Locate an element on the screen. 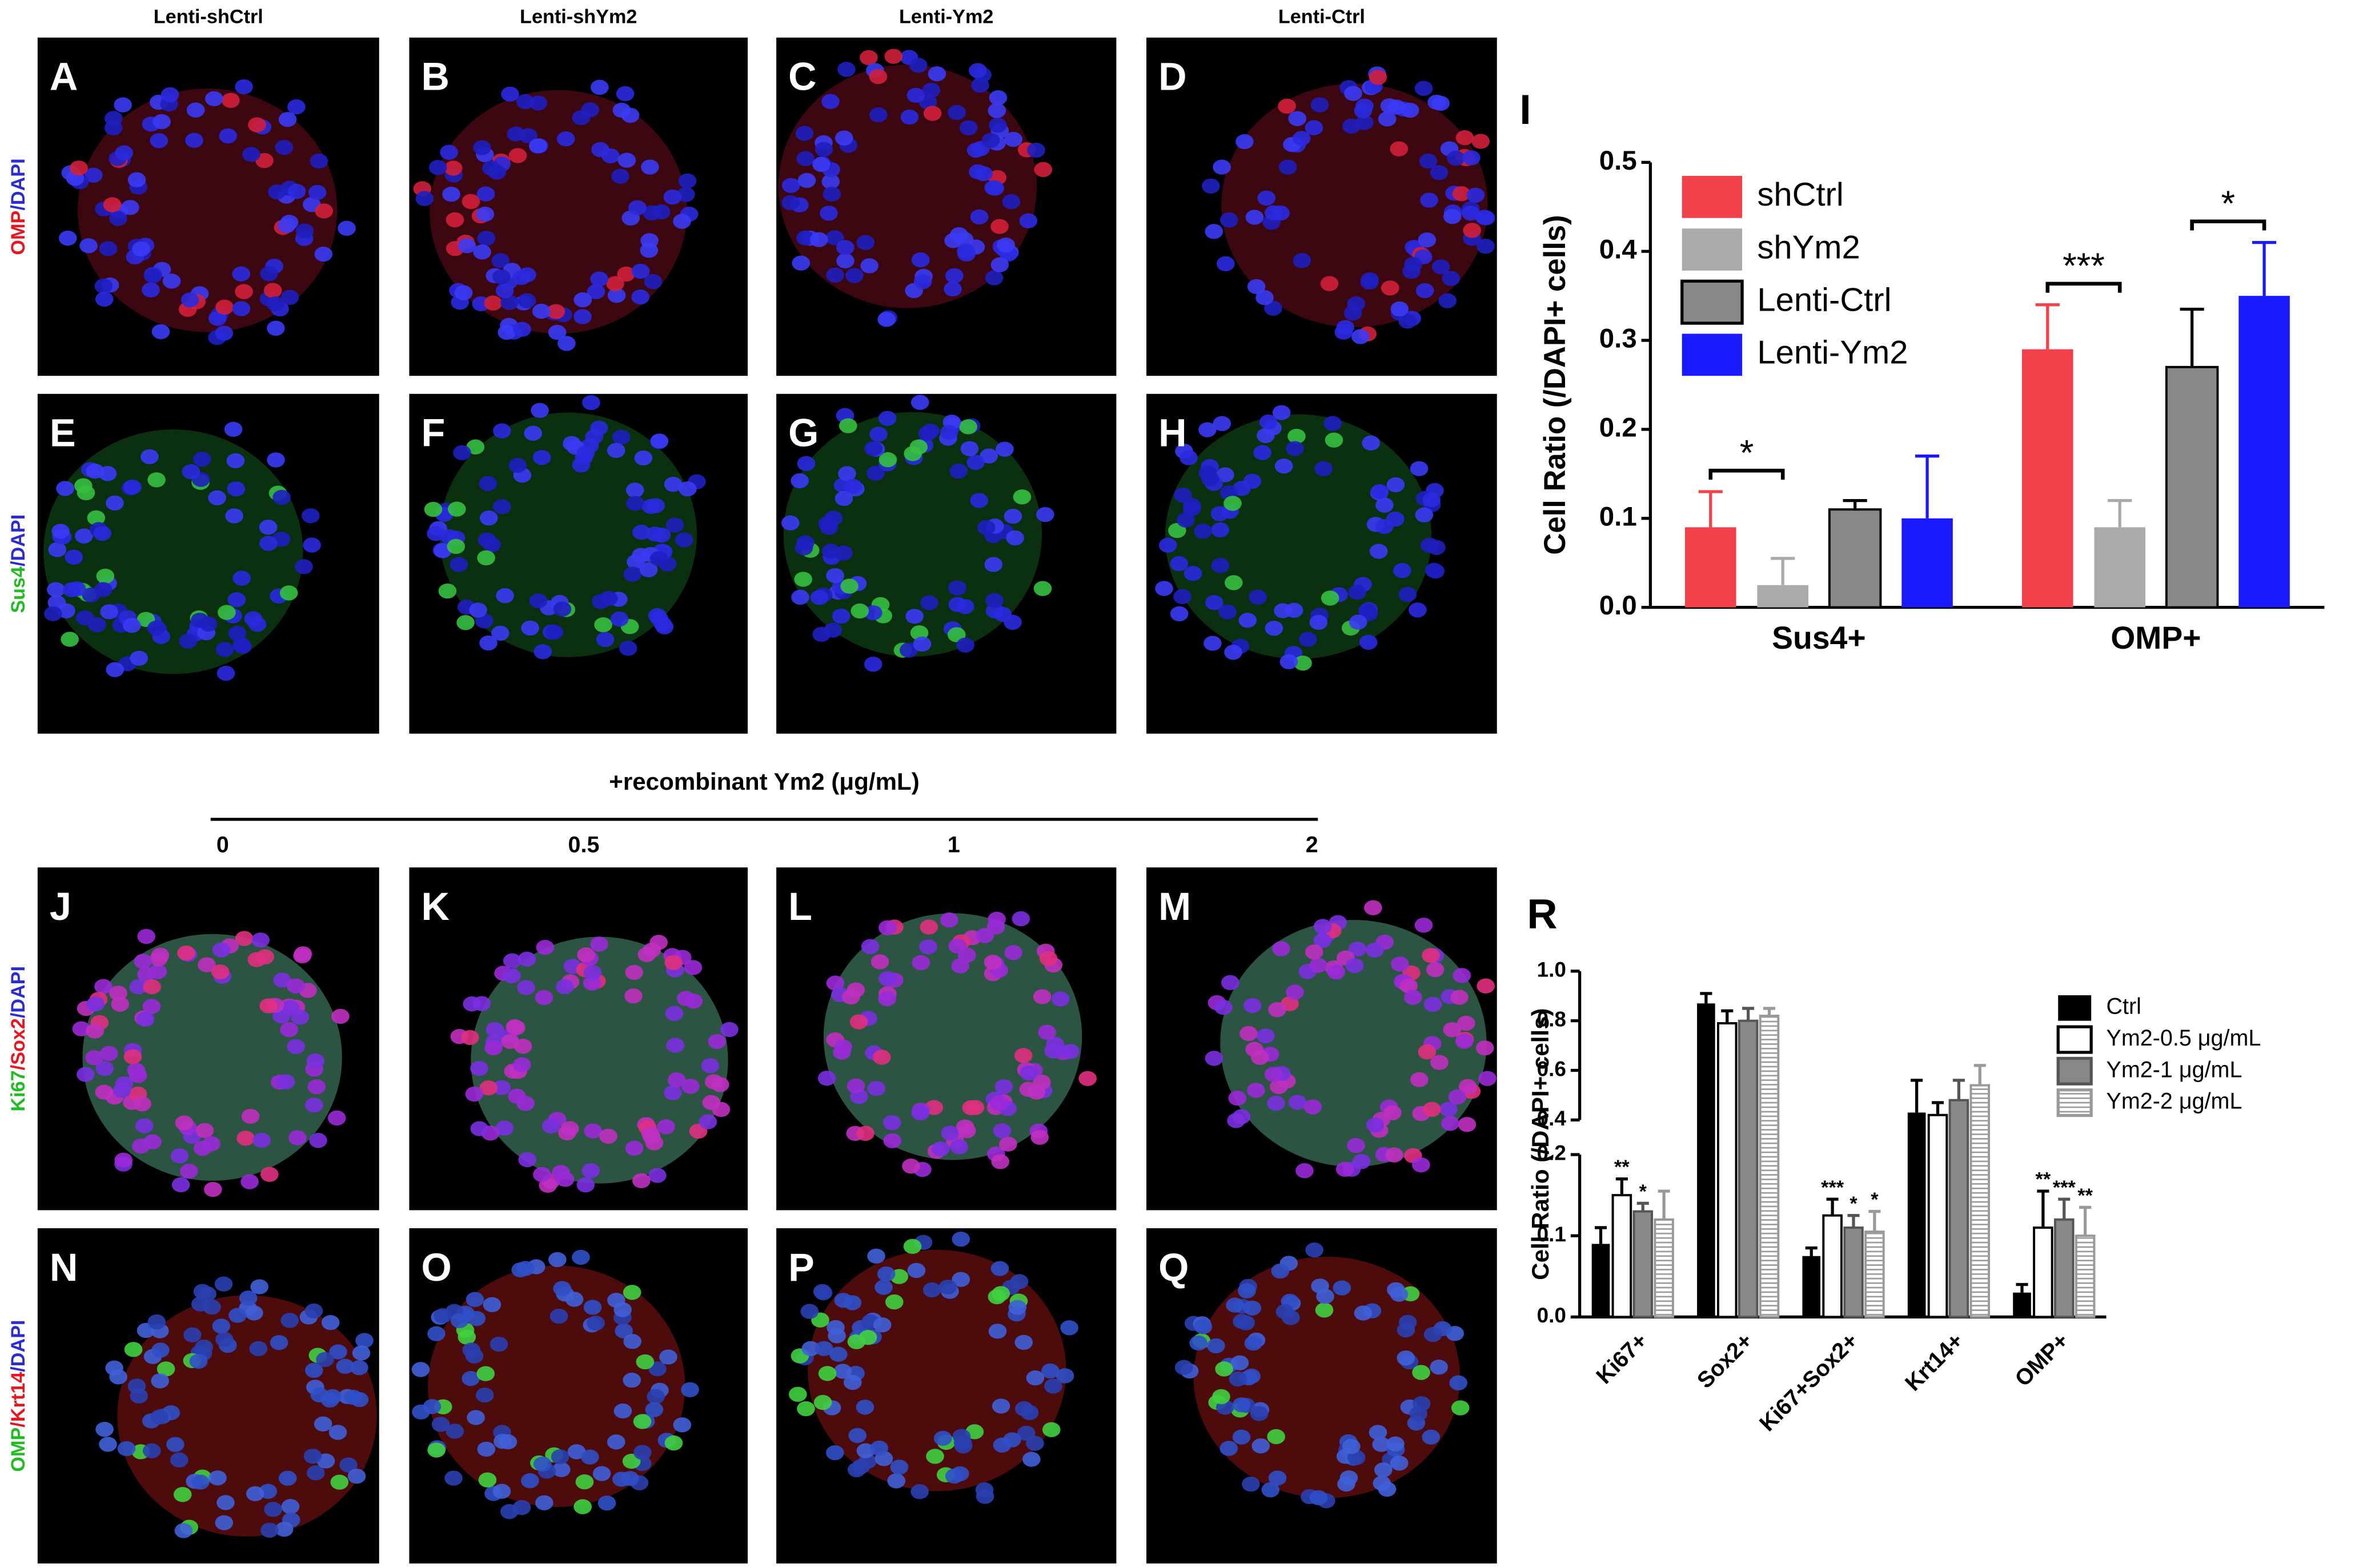 The width and height of the screenshot is (2359, 1568). significance-label: ** is located at coordinates (2085, 1196).